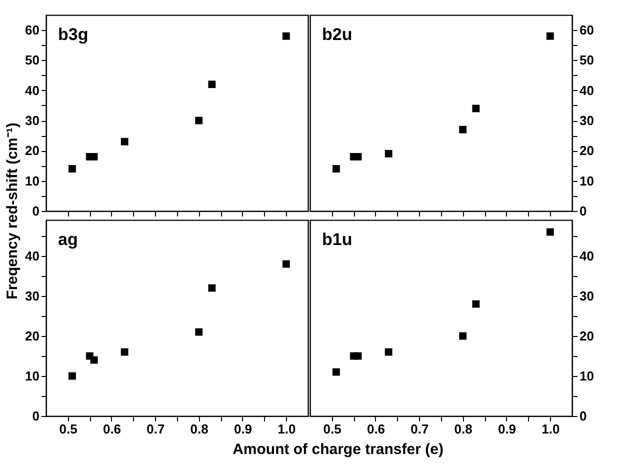  Describe the element at coordinates (338, 449) in the screenshot. I see `x-axis-title: Amount of charge transfer (e)` at that location.